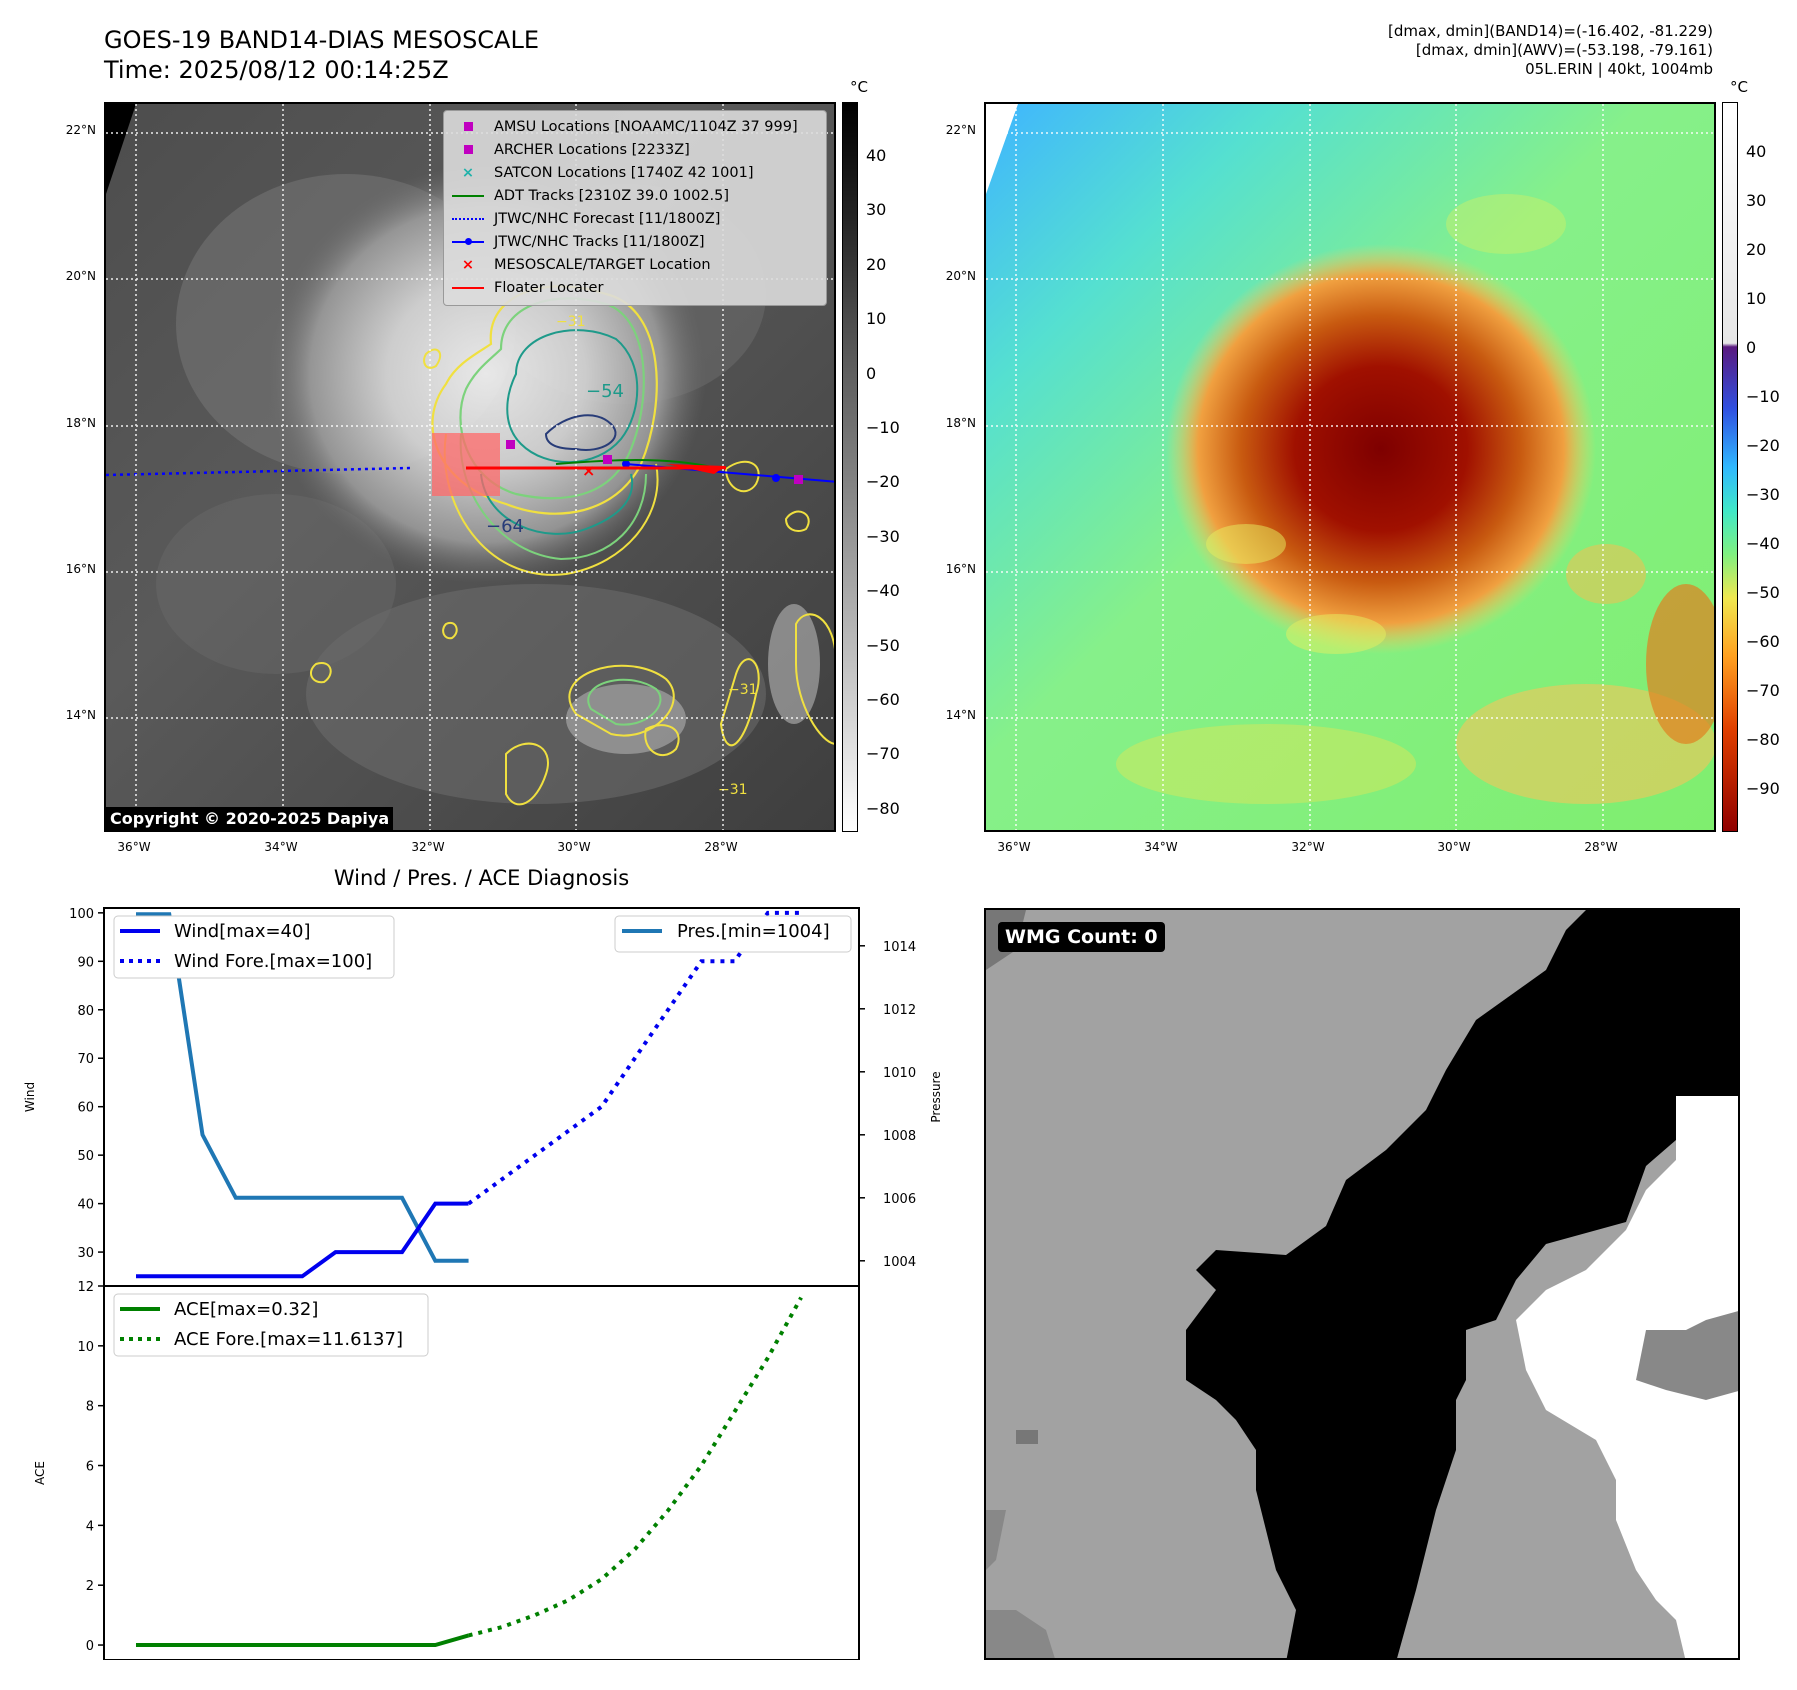 Image resolution: width=1797 pixels, height=1690 pixels. I want to click on awv-colorbar-unit: °C, so click(1739, 87).